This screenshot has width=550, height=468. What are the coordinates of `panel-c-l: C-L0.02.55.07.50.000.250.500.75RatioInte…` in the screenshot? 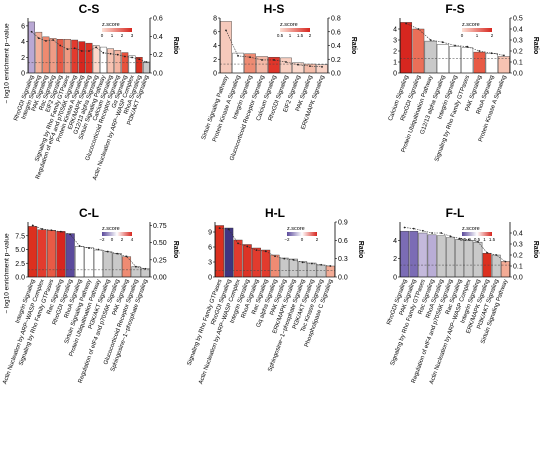 It's located at (90, 295).